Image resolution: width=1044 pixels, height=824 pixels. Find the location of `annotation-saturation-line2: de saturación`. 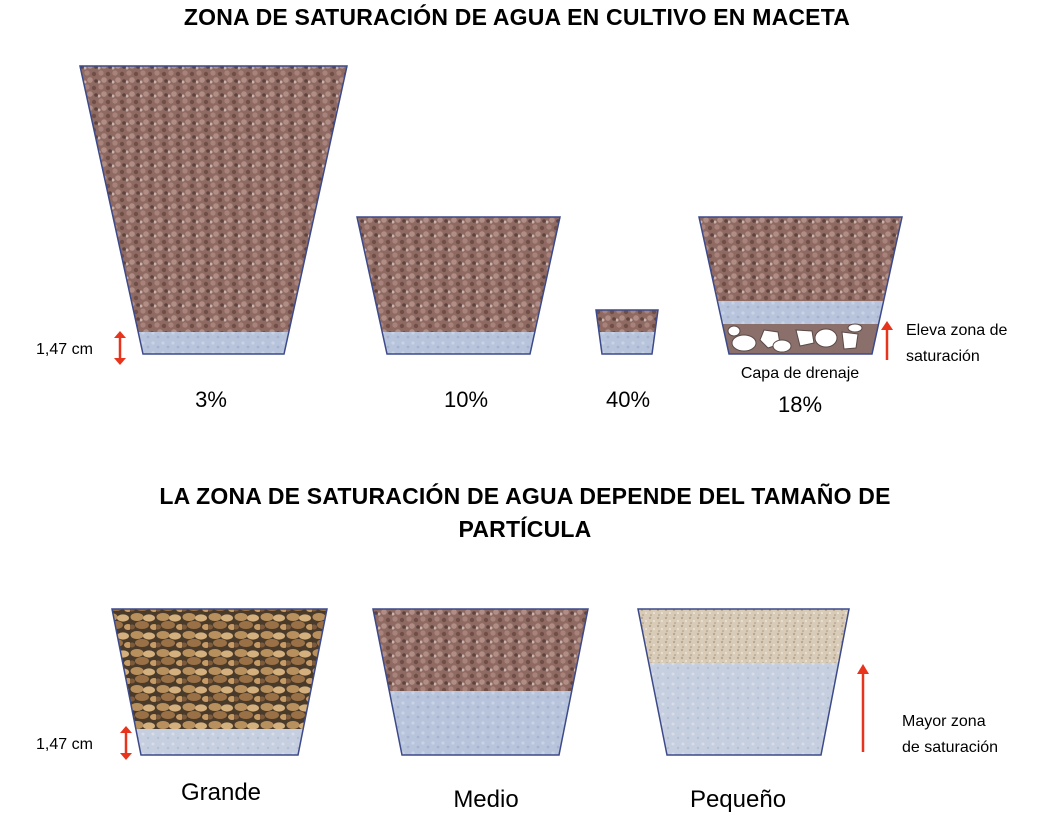

annotation-saturation-line2: de saturación is located at coordinates (950, 747).